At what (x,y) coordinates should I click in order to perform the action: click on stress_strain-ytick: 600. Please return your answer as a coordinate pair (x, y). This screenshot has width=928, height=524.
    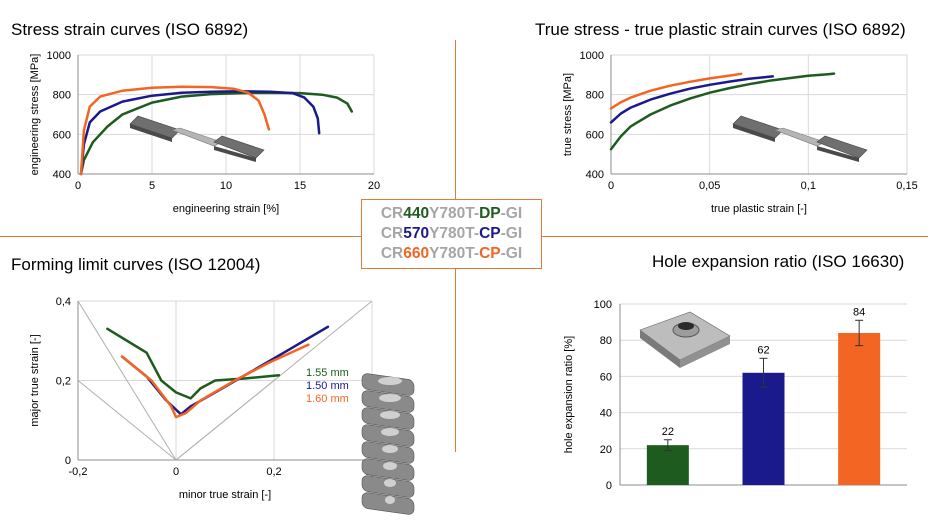
    Looking at the image, I should click on (62, 135).